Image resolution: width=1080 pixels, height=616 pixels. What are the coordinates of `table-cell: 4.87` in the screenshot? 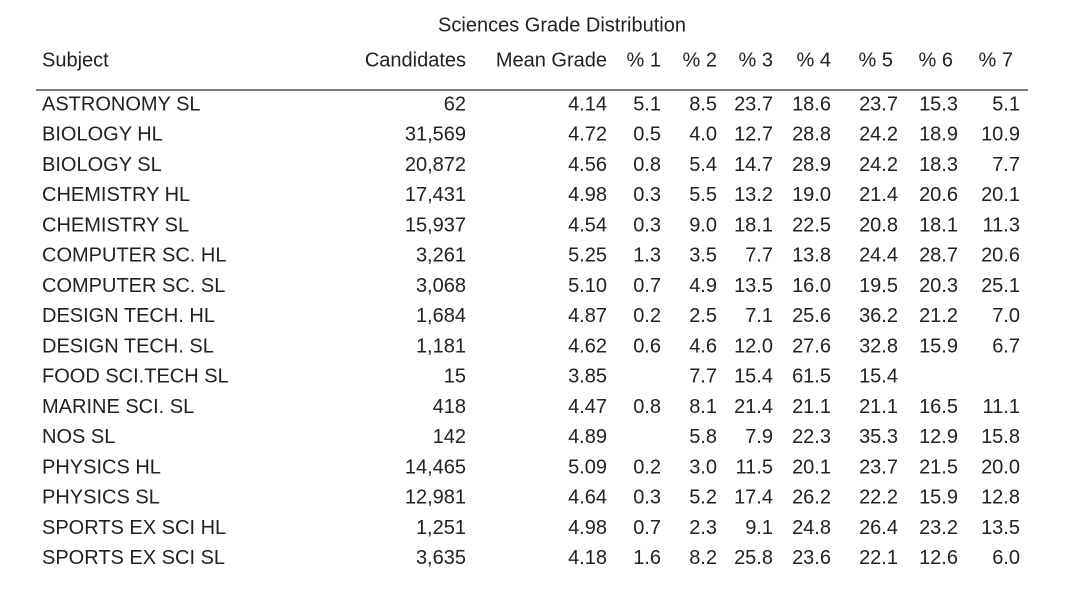 It's located at (587, 316).